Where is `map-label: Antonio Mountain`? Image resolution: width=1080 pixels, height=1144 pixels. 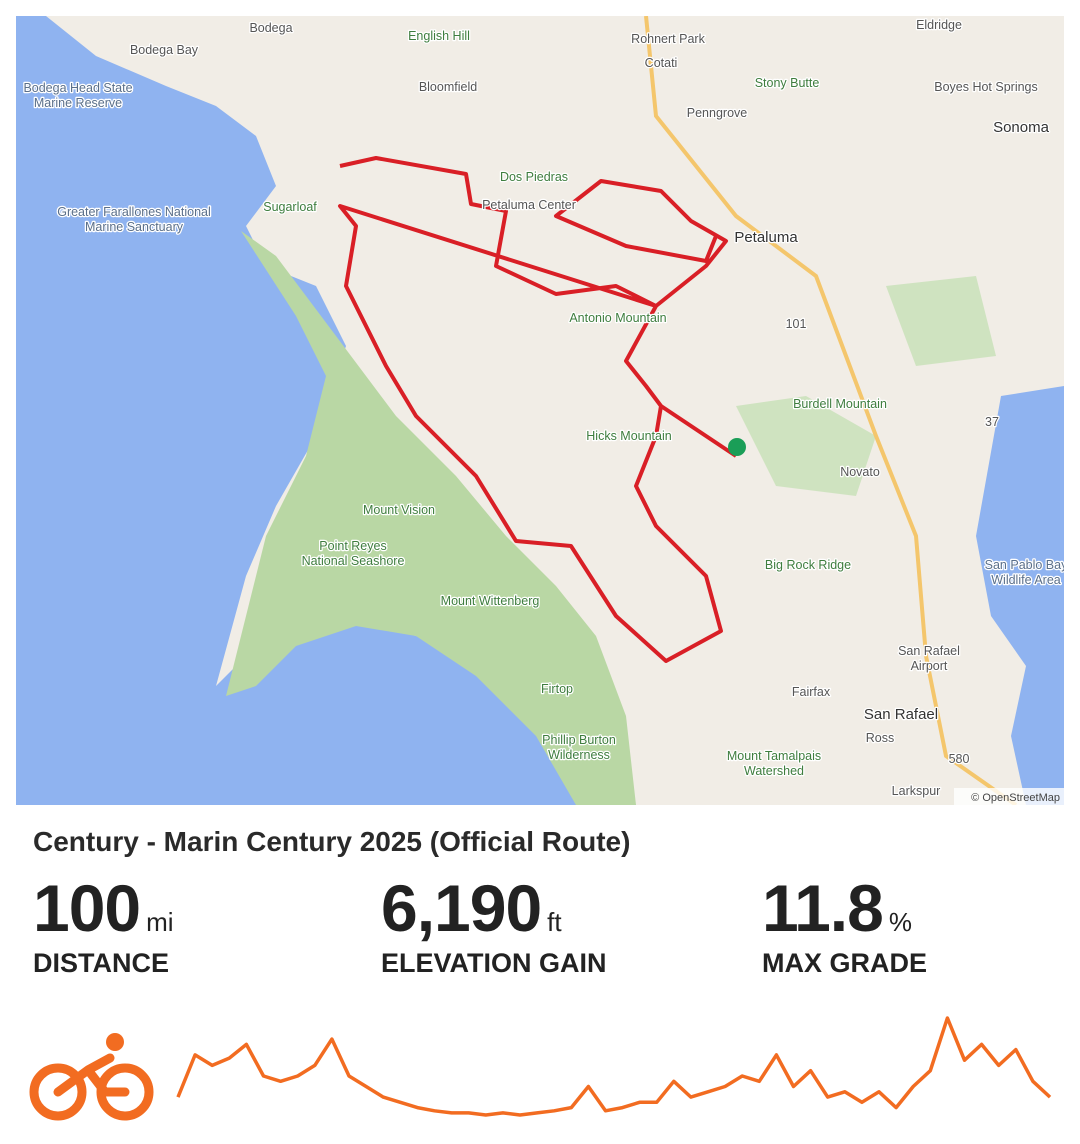 map-label: Antonio Mountain is located at coordinates (617, 318).